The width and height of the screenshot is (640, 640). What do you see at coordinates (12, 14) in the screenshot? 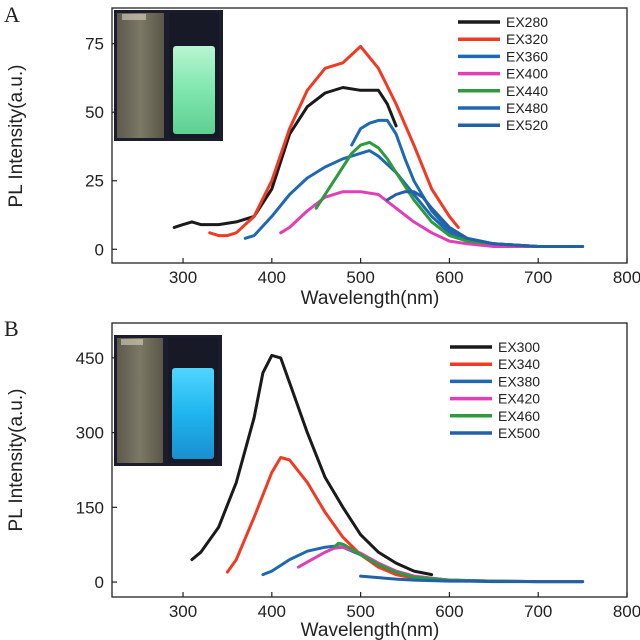
I see `panel-label: A` at bounding box center [12, 14].